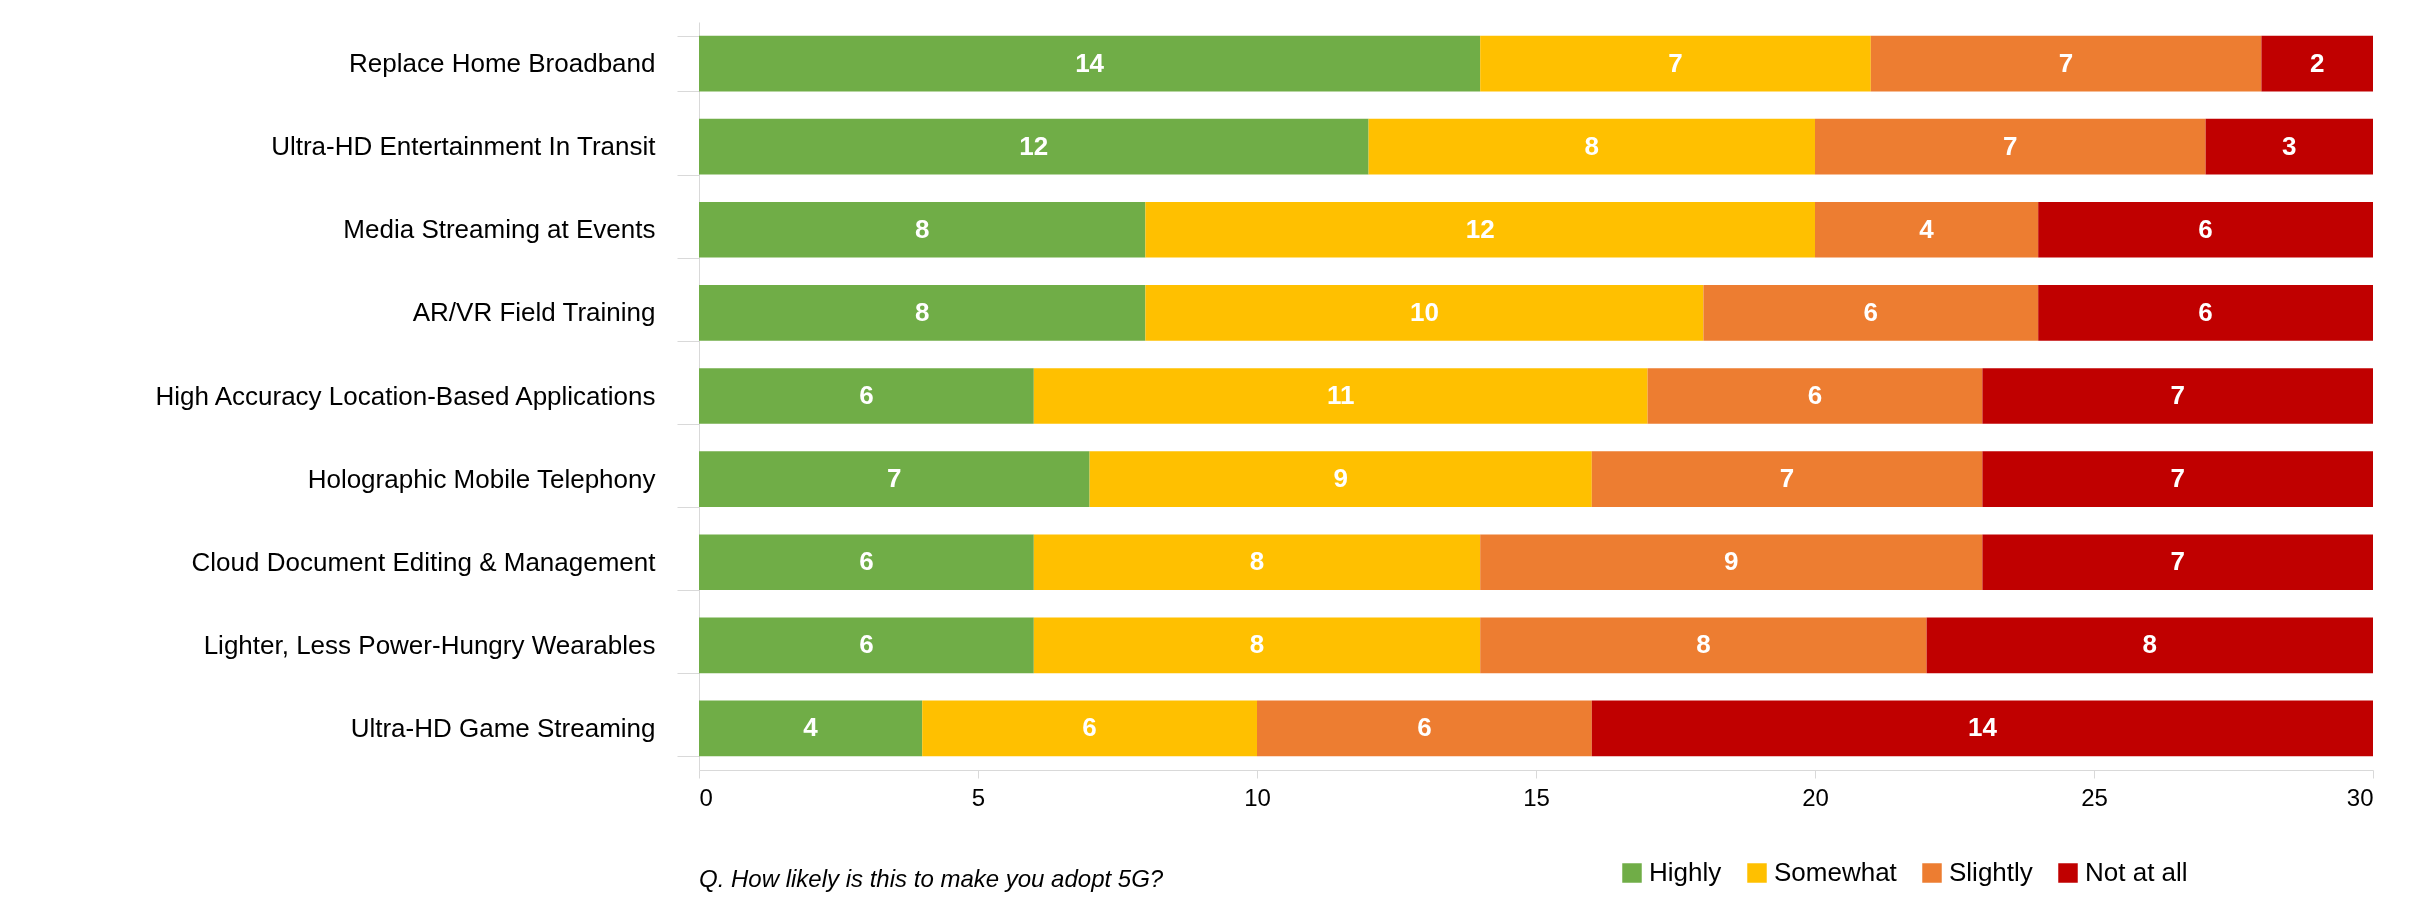 This screenshot has height=901, width=2418. I want to click on x-tick-label: 20, so click(1815, 797).